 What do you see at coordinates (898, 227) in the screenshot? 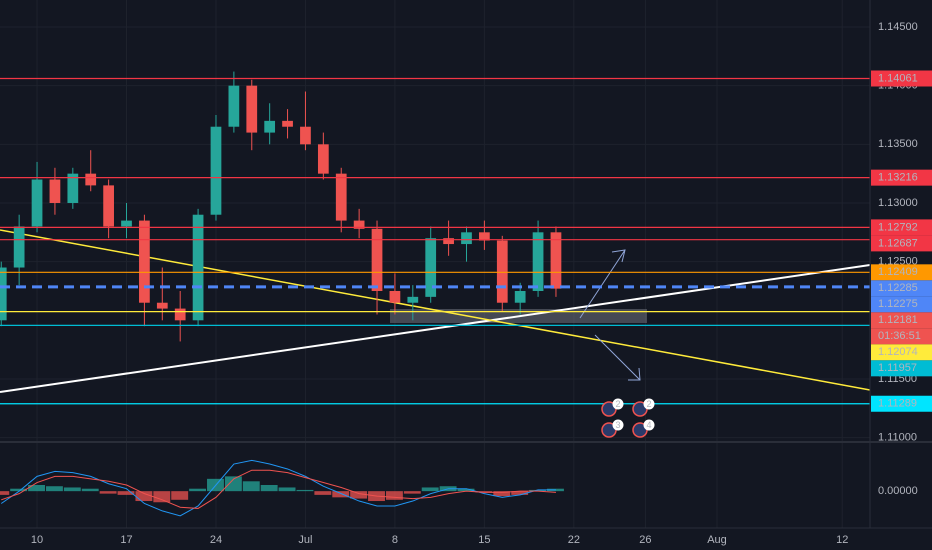
I see `price-label: 1.12792` at bounding box center [898, 227].